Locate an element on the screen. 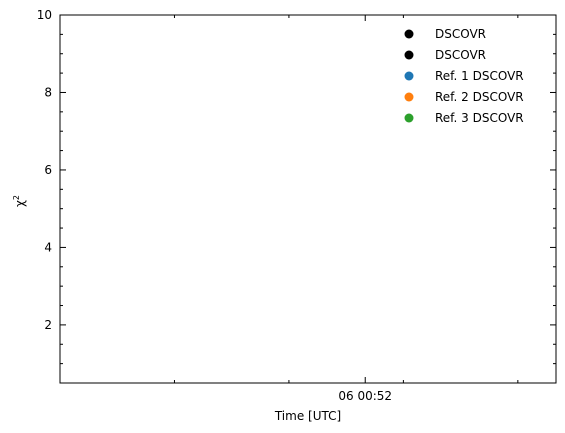  legend-label-1: DSCOVR is located at coordinates (460, 34).